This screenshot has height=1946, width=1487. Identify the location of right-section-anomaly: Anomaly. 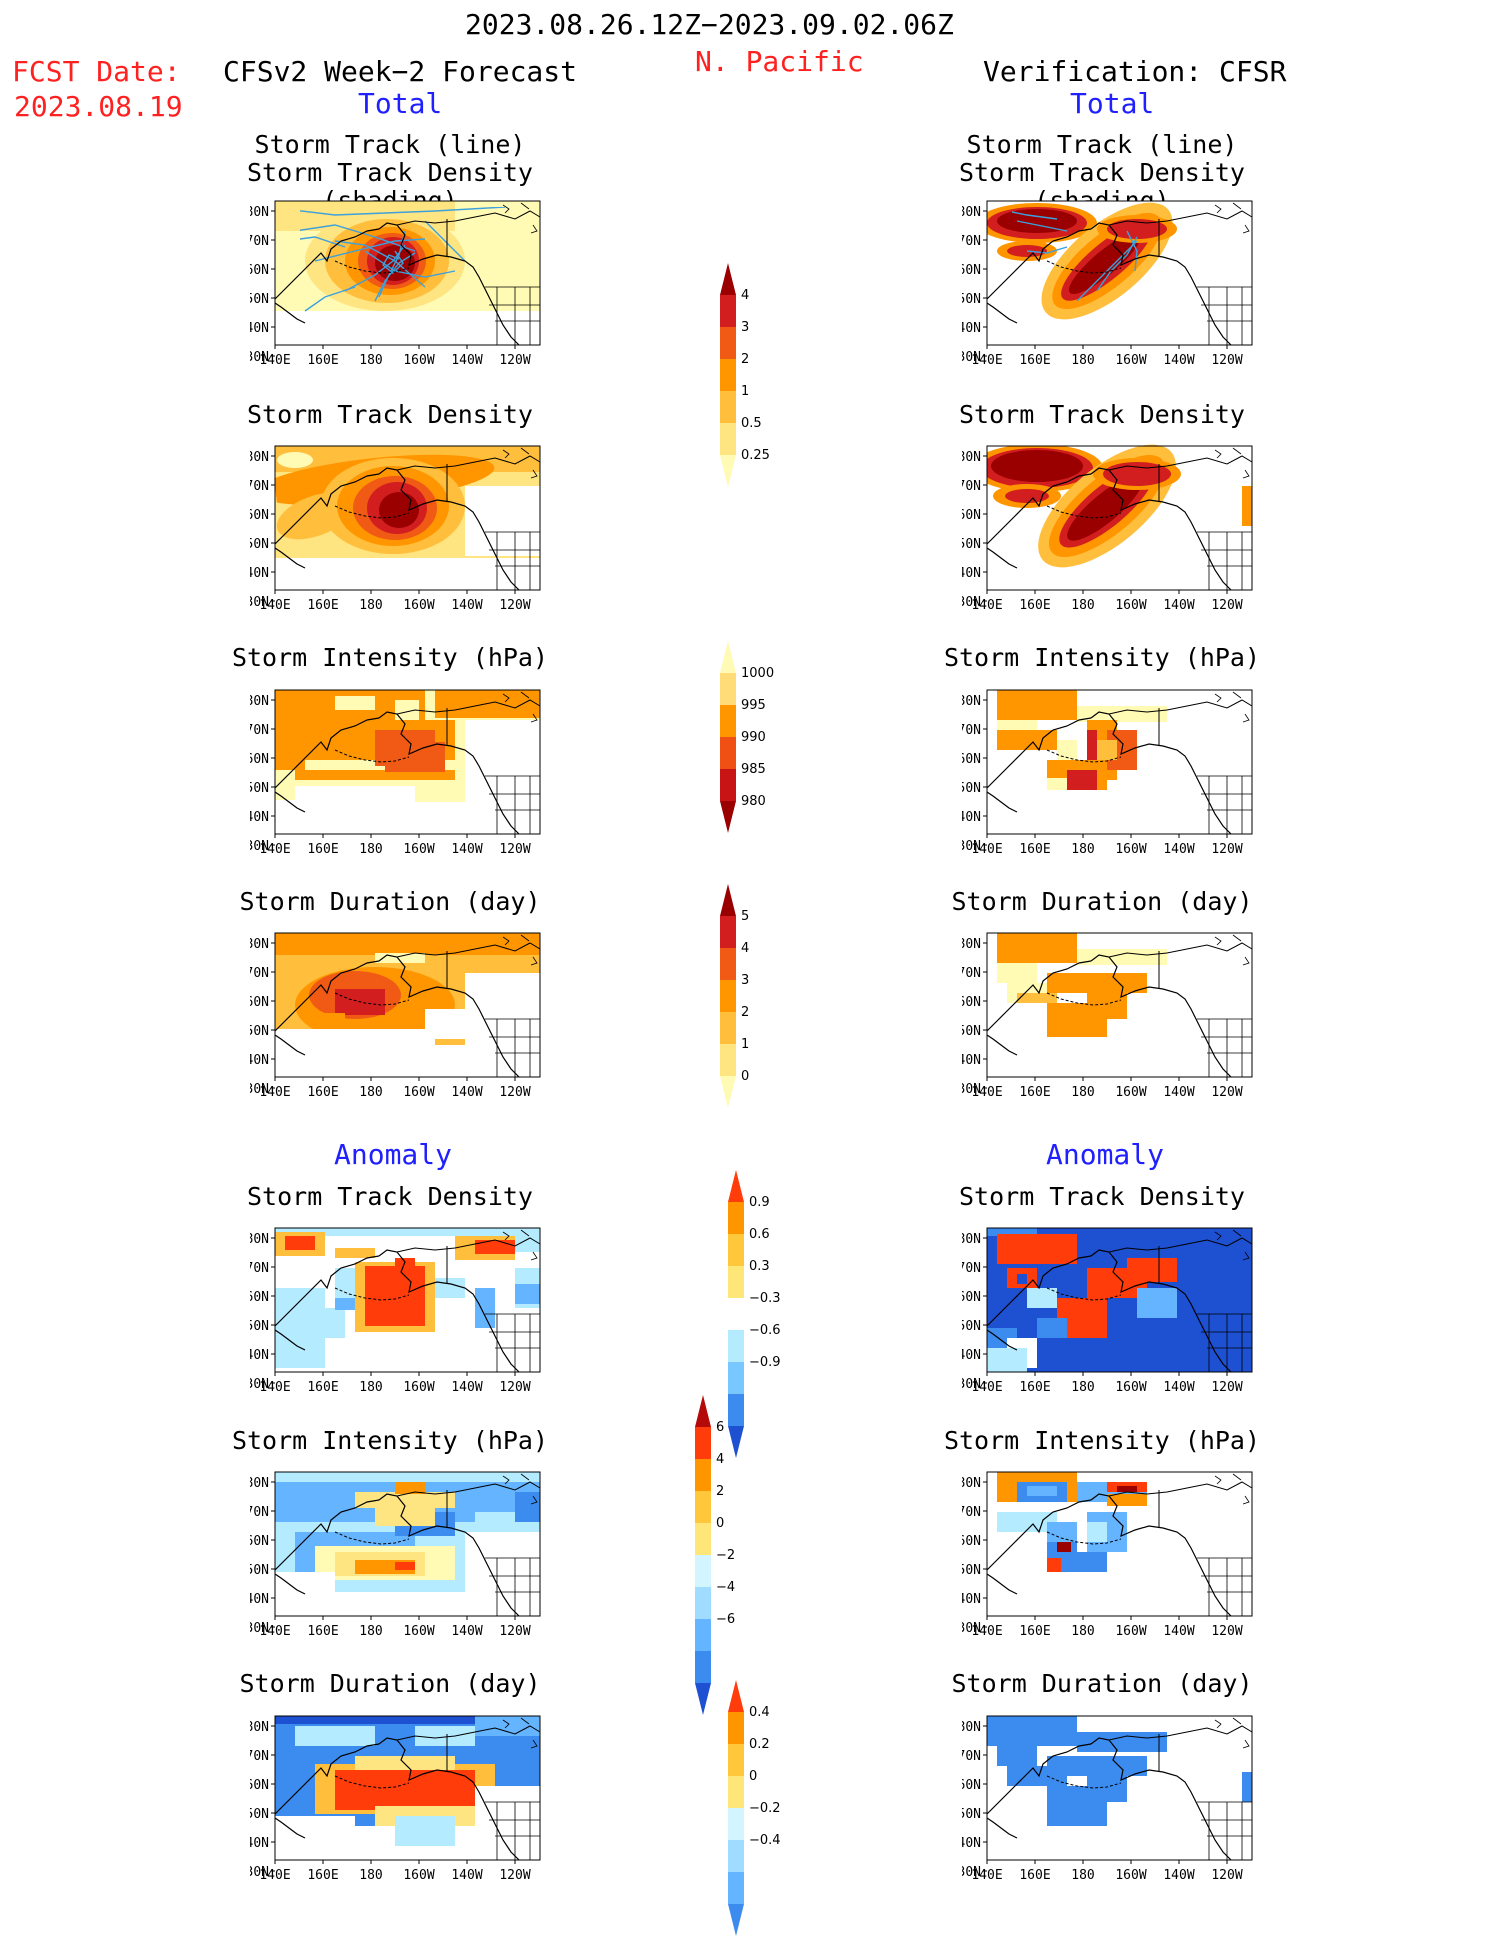
(1105, 1154).